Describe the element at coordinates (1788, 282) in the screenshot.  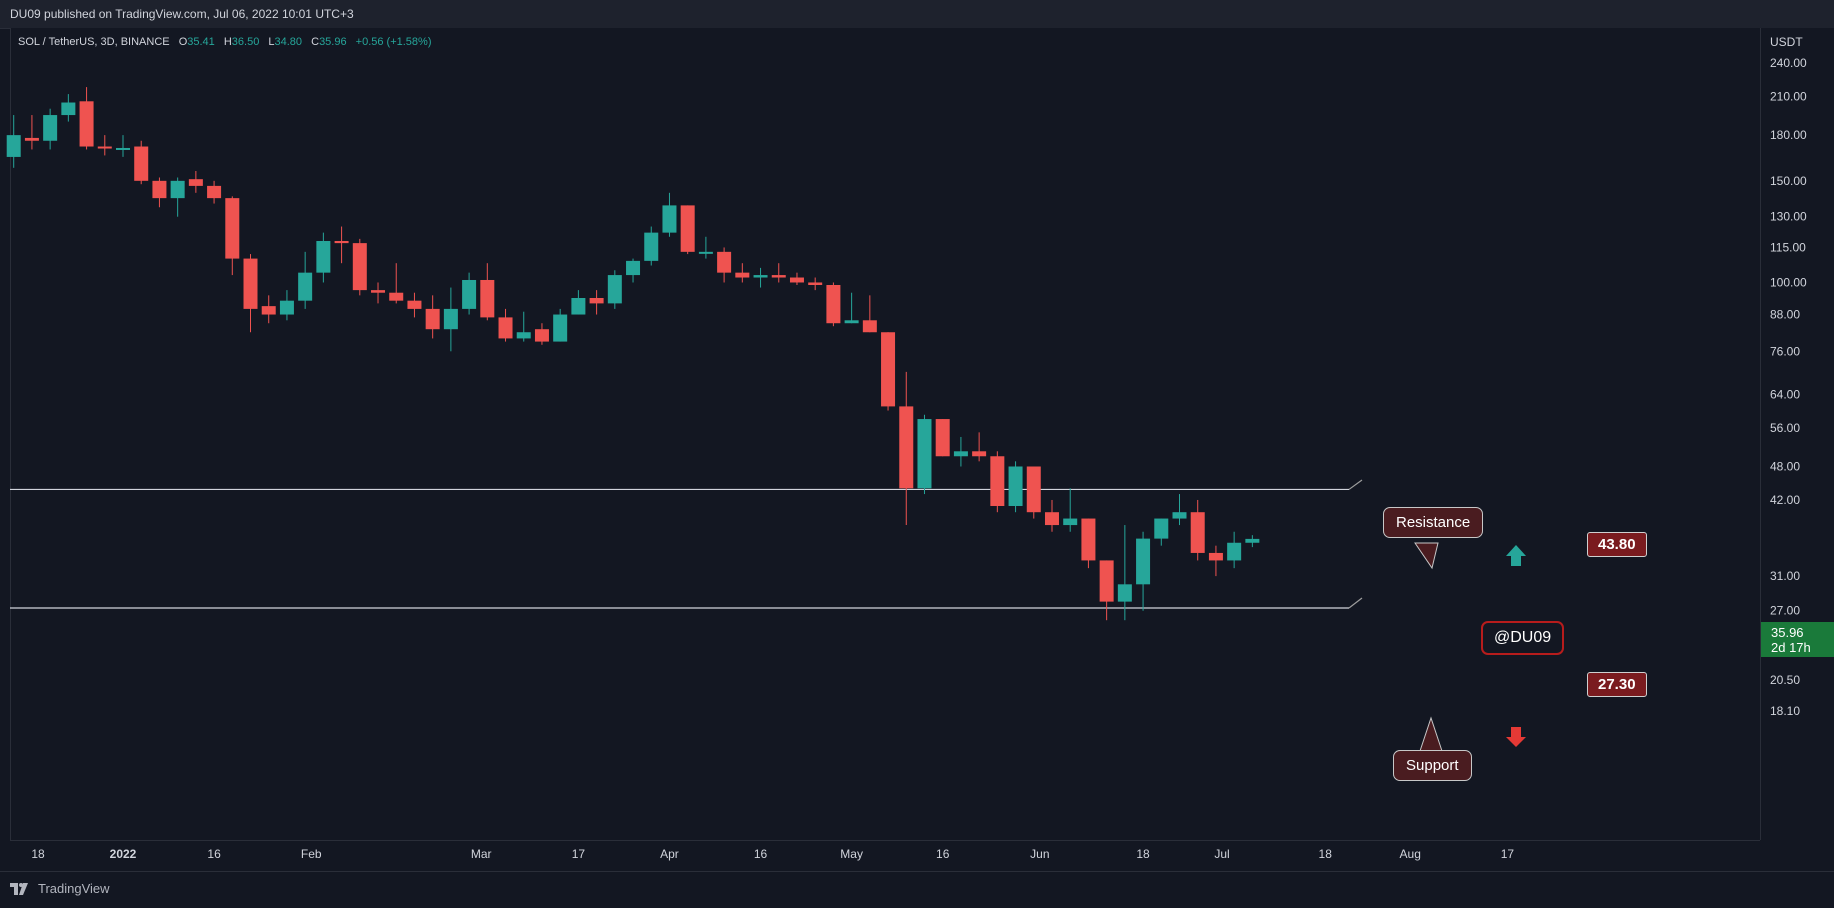
I see `price-tick-label: 100.00` at that location.